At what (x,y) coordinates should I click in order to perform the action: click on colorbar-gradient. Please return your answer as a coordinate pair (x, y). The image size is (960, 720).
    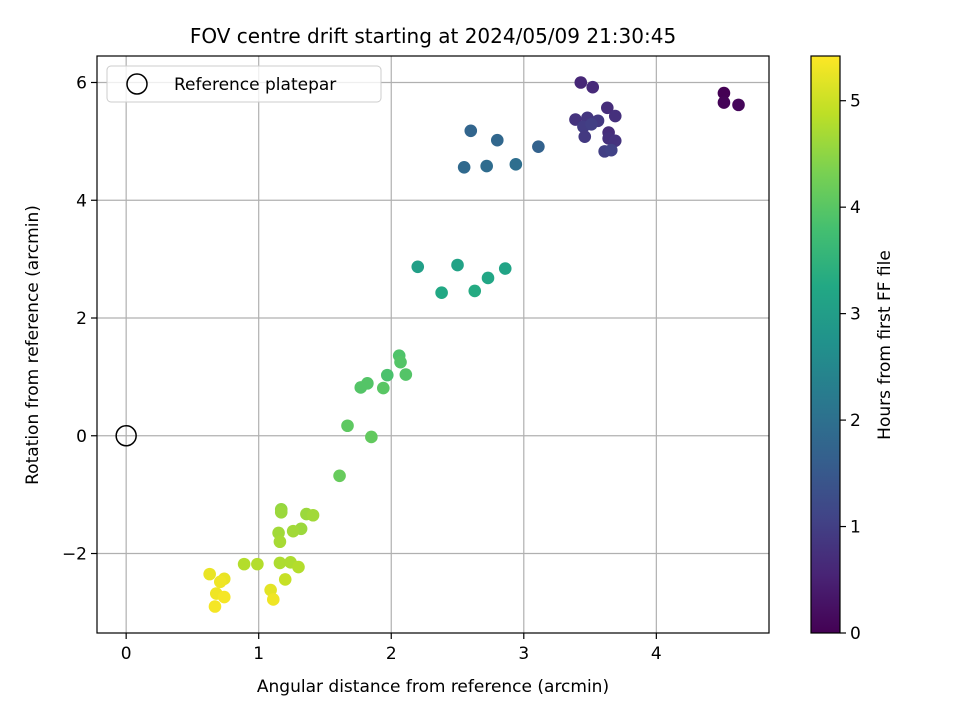
    Looking at the image, I should click on (825, 344).